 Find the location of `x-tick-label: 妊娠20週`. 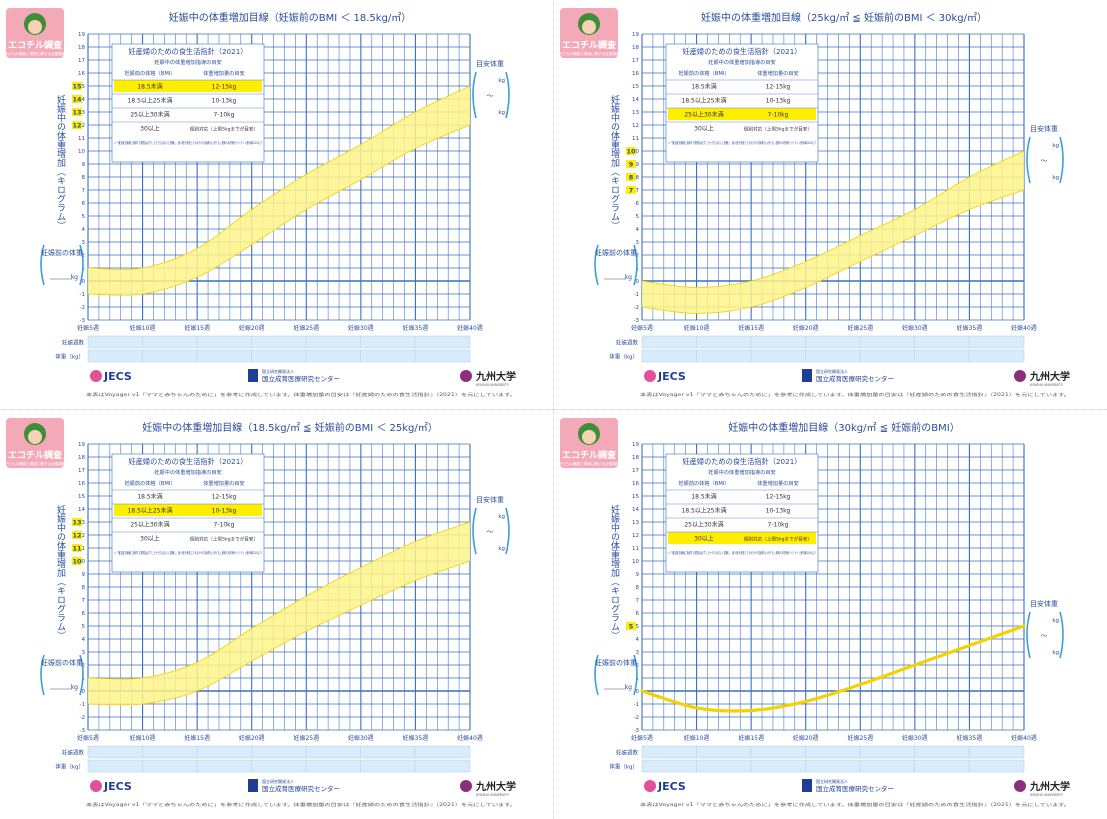

x-tick-label: 妊娠20週 is located at coordinates (806, 328).